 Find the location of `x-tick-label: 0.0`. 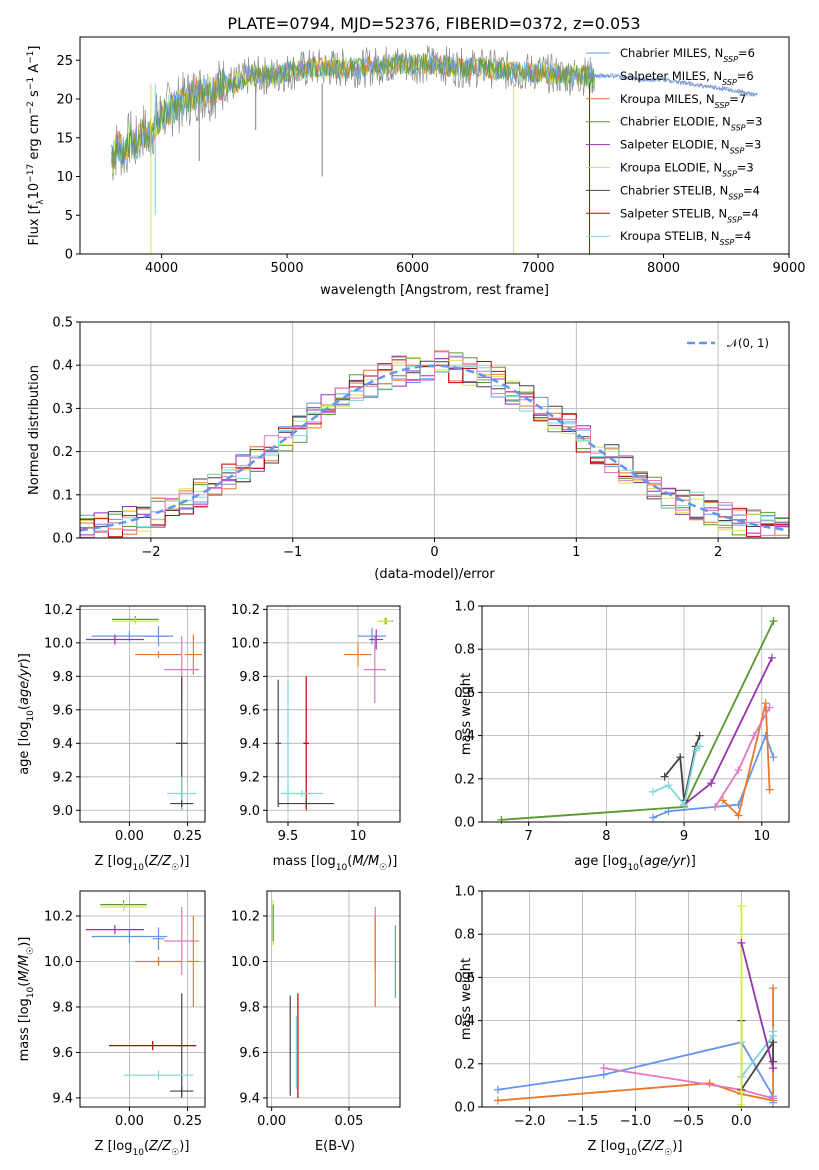

x-tick-label: 0.0 is located at coordinates (741, 1121).